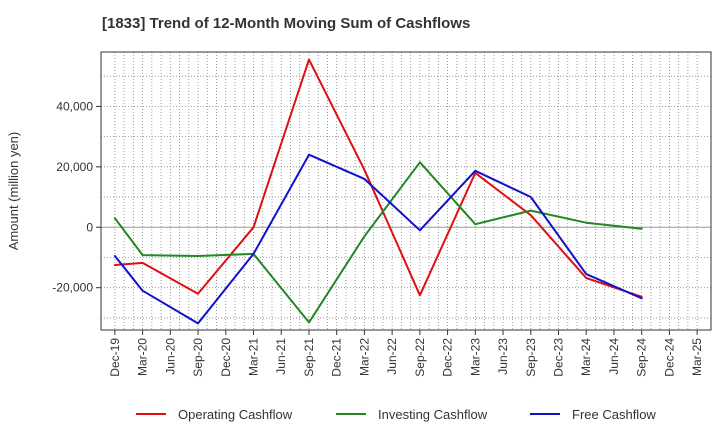  Describe the element at coordinates (143, 357) in the screenshot. I see `x-tick-label: Mar-20` at that location.